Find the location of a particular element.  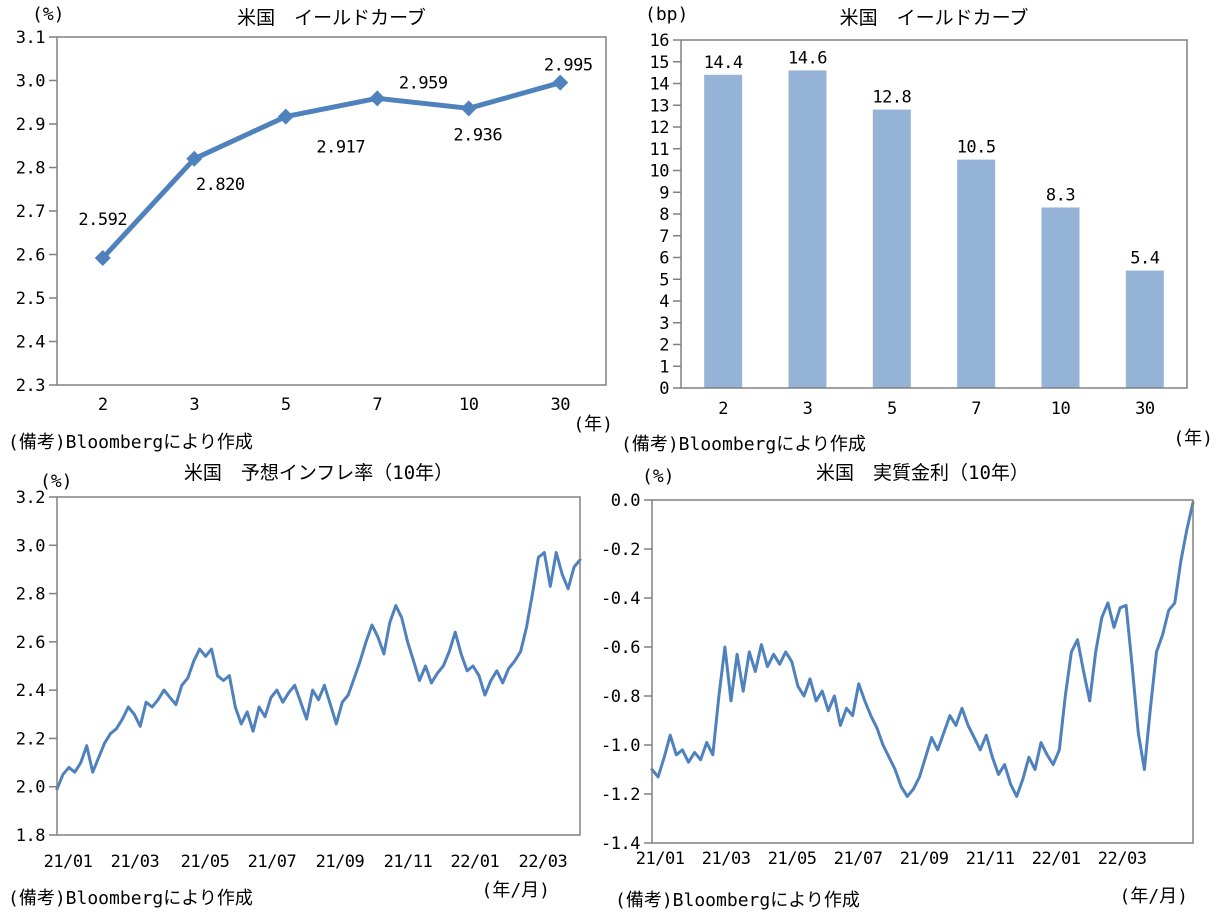

y-tick-label: 3.0 is located at coordinates (30, 546).